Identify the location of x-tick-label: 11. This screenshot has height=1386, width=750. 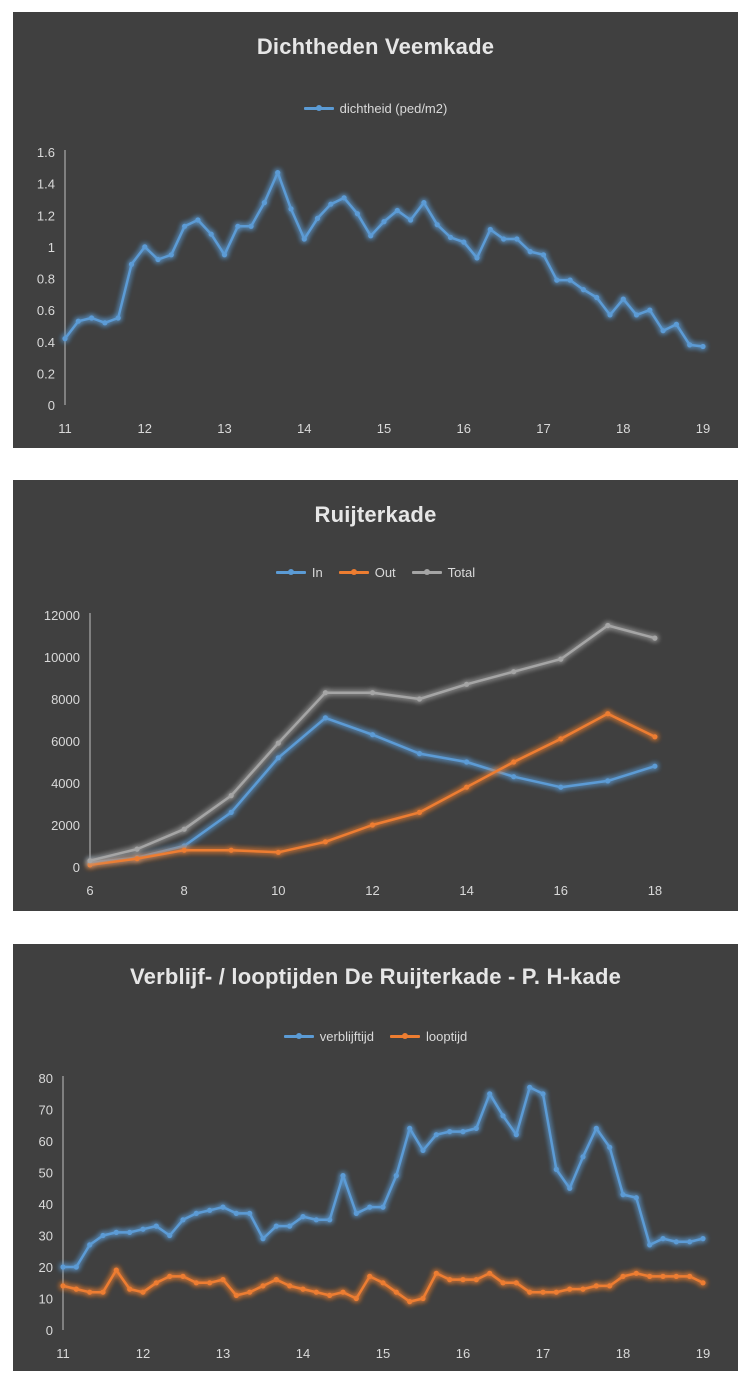
(65, 428).